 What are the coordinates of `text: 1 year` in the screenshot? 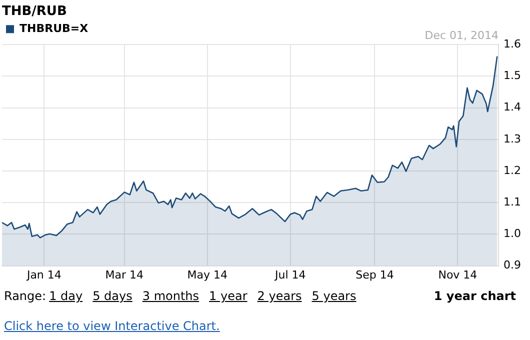 It's located at (228, 296).